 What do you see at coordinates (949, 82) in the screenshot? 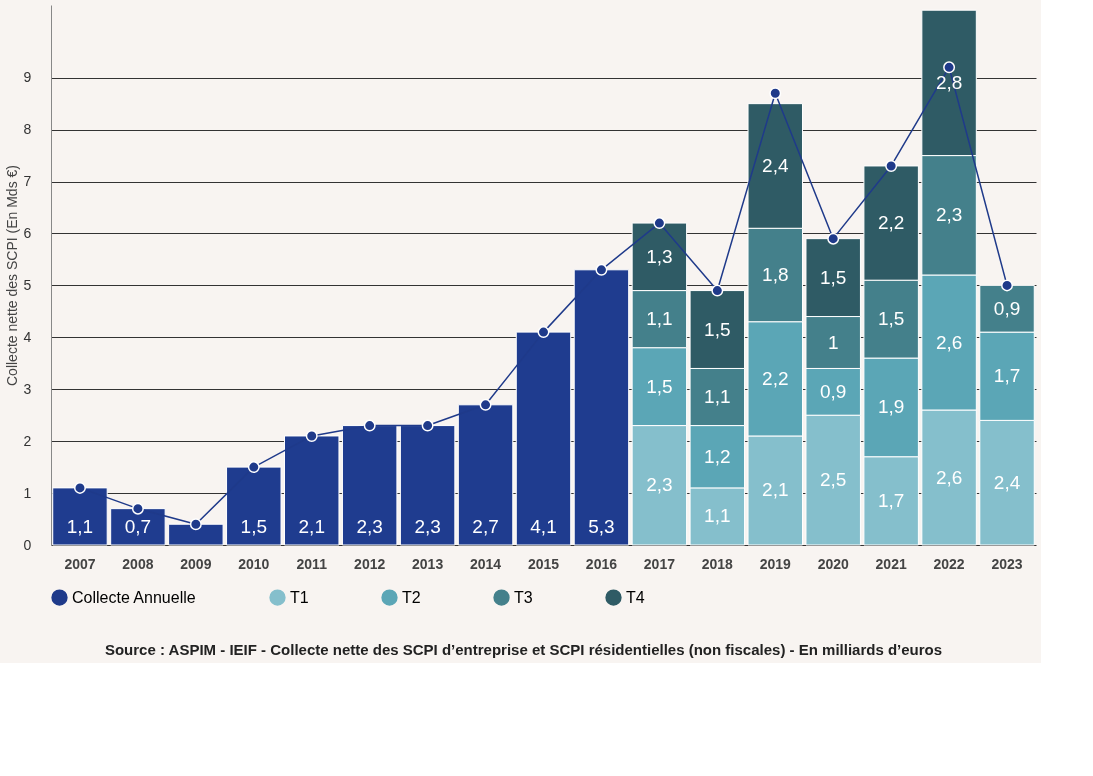
I see `data-label: 2,8` at bounding box center [949, 82].